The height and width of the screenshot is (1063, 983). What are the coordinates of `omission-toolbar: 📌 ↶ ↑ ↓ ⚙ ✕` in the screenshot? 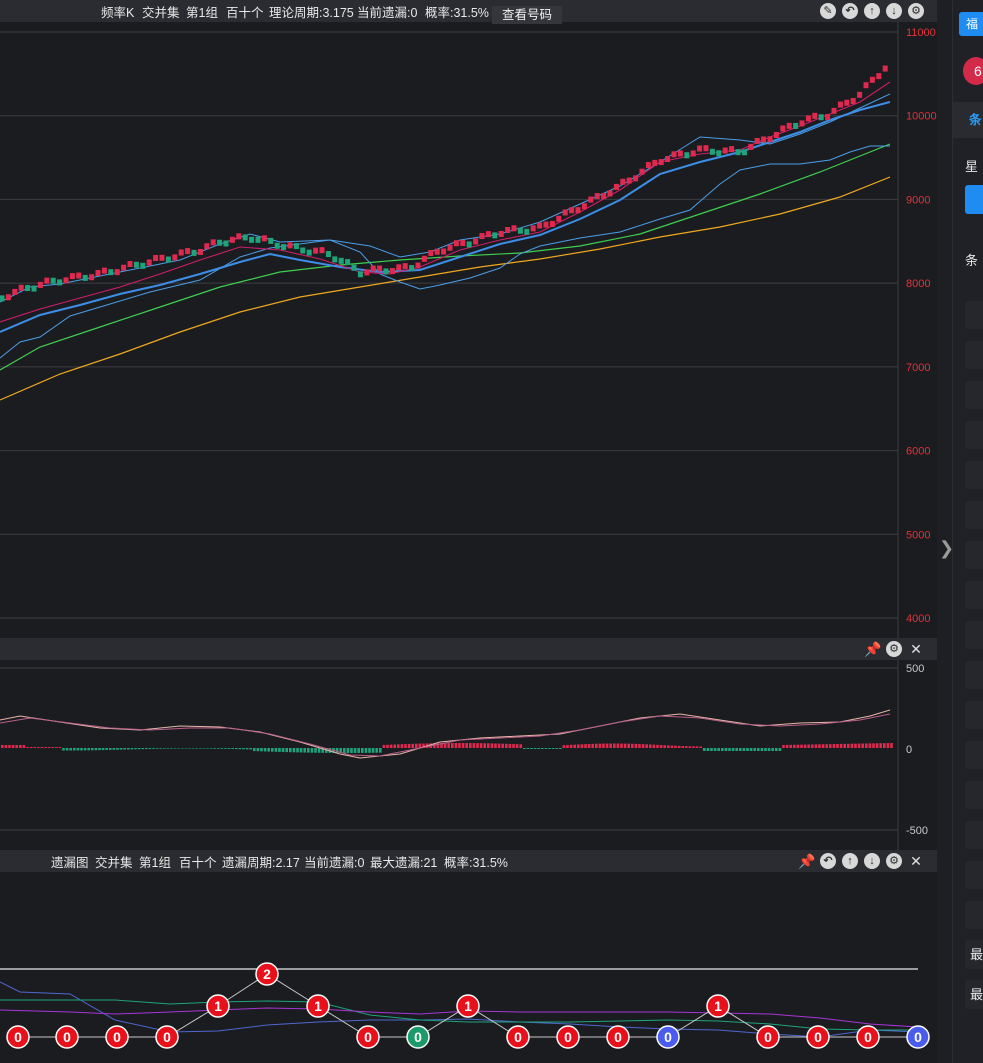 It's located at (861, 861).